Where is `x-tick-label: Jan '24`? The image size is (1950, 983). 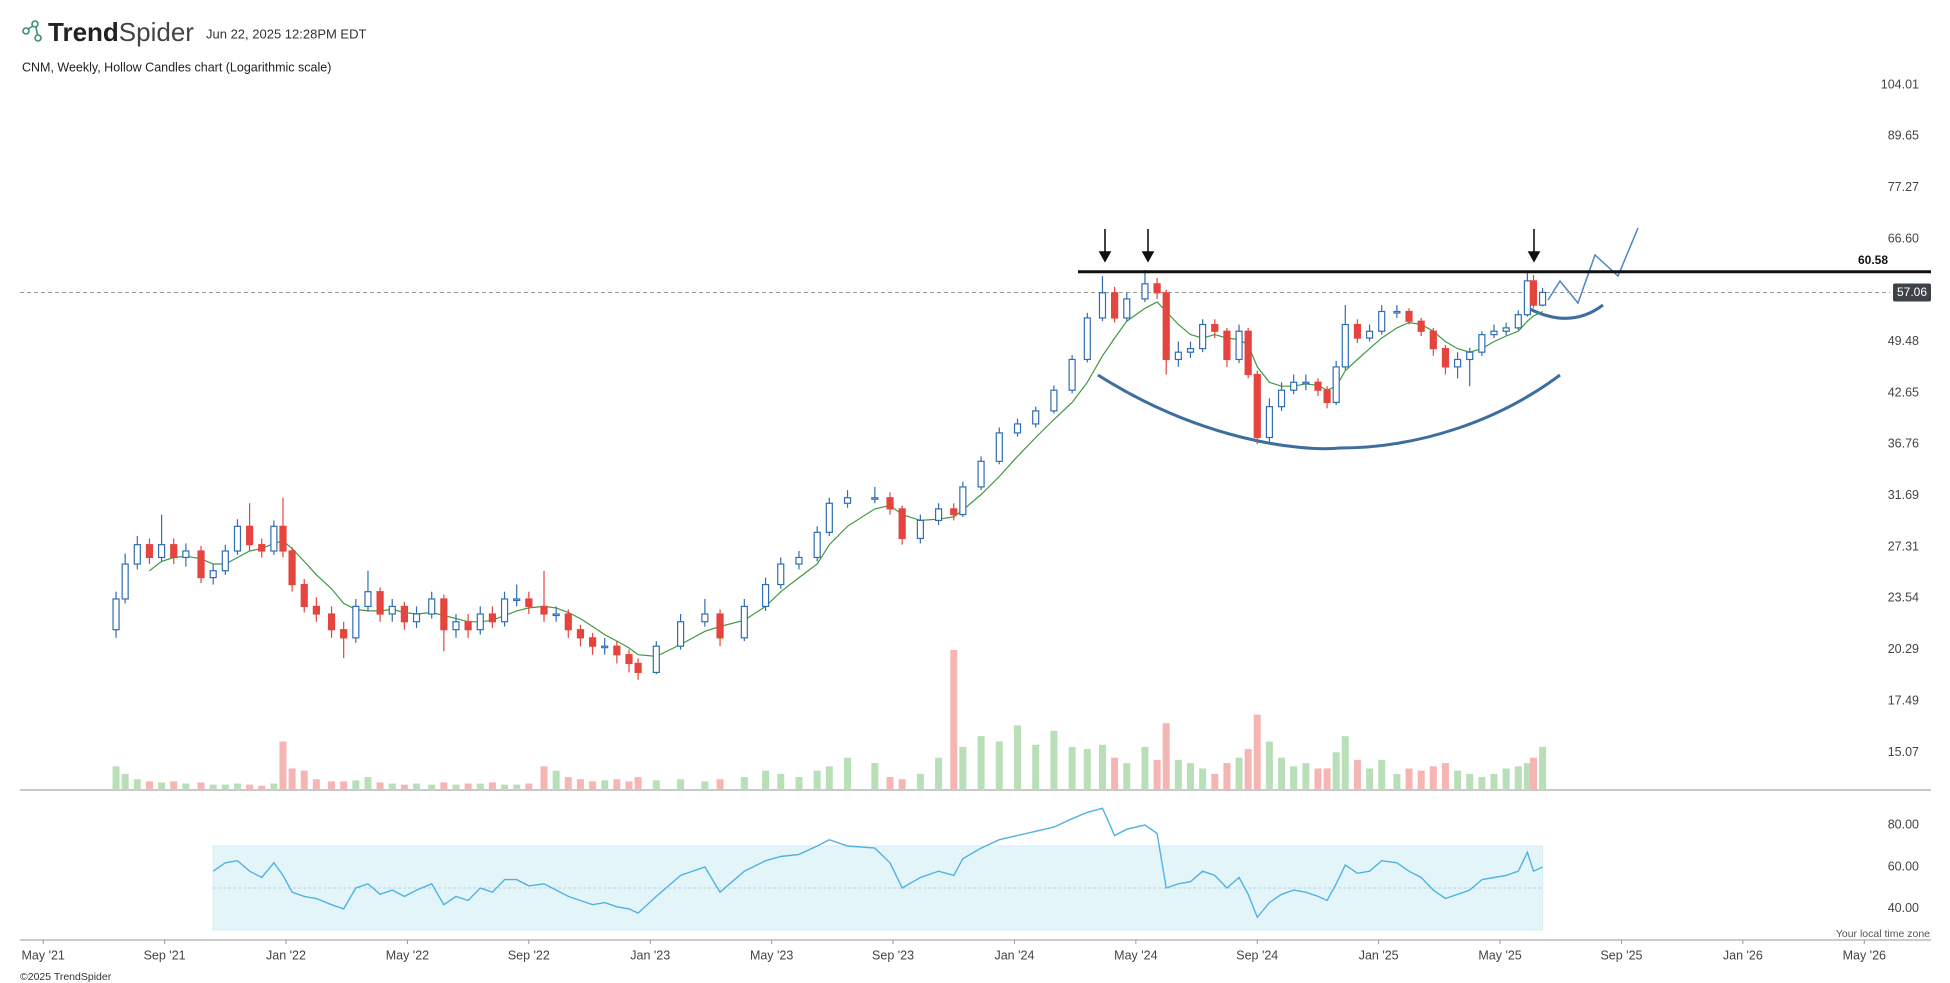
x-tick-label: Jan '24 is located at coordinates (1014, 955).